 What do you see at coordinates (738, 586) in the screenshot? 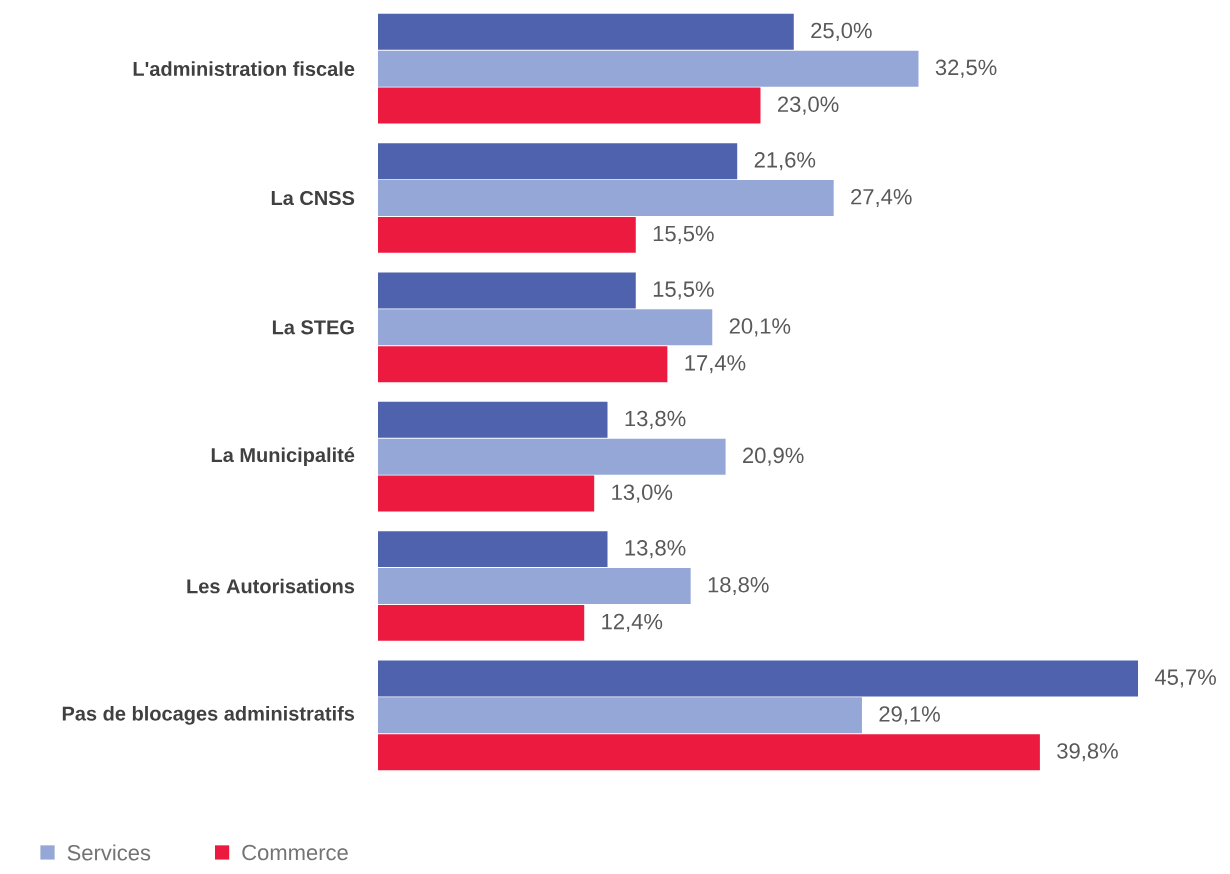
I see `data-label: 18,8%` at bounding box center [738, 586].